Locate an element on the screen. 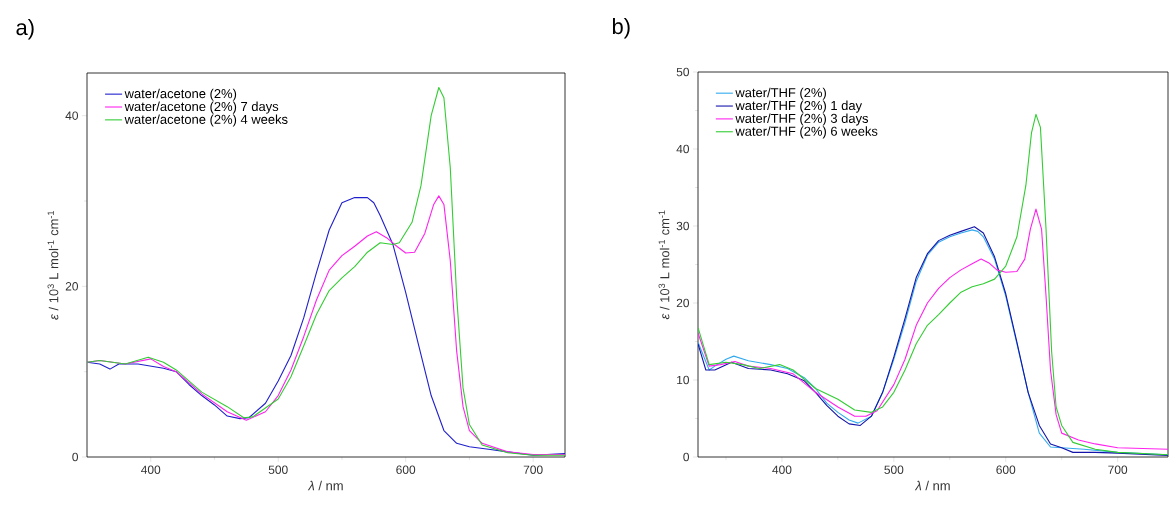 The image size is (1171, 519). legend-label: water/acetone (2%) 4 weeks is located at coordinates (206, 120).